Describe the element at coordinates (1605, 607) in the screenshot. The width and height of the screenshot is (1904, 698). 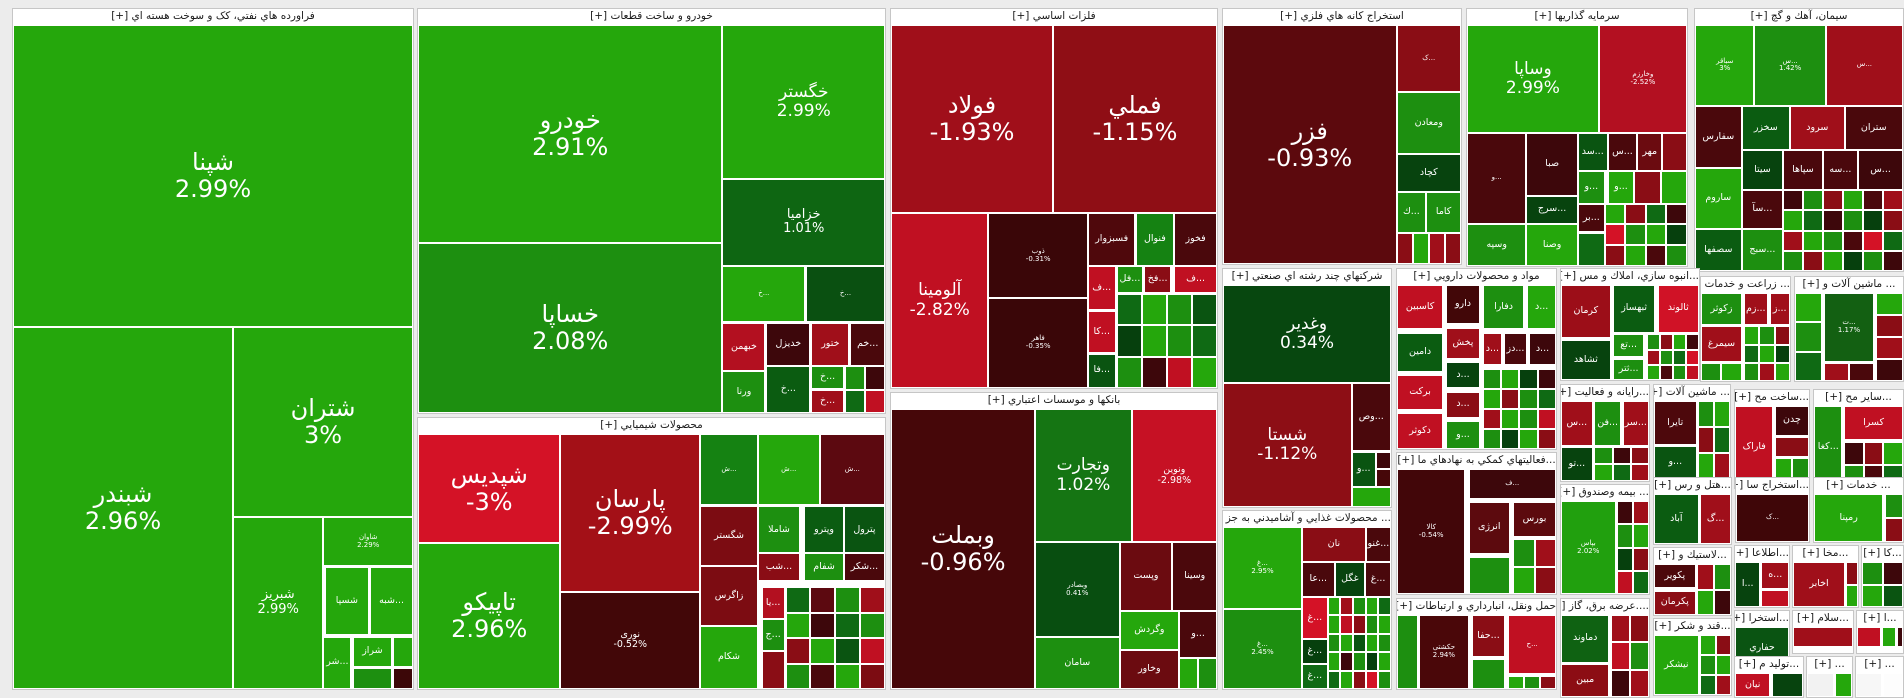
I see `sector-title: ....عرضه برق، گاز [+]` at that location.